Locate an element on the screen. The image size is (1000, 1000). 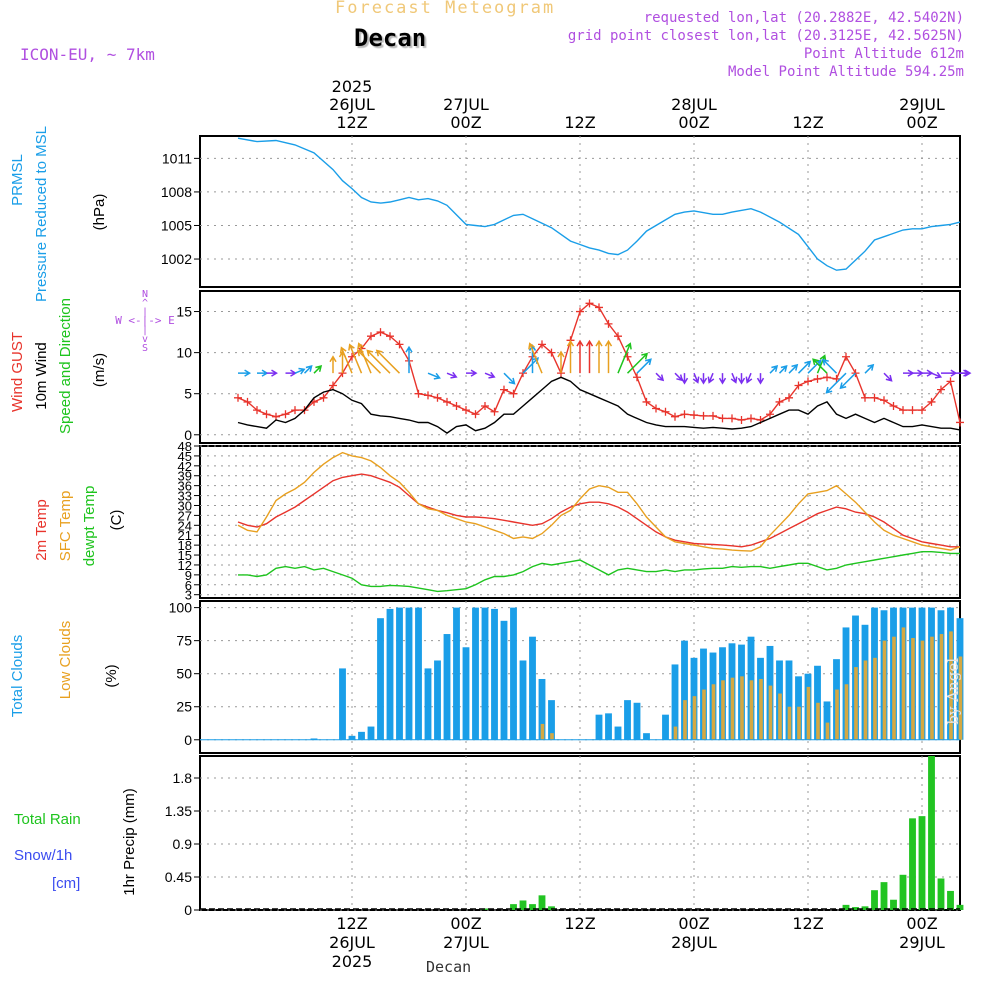
time-label-bottom: 29JUL is located at coordinates (922, 942).